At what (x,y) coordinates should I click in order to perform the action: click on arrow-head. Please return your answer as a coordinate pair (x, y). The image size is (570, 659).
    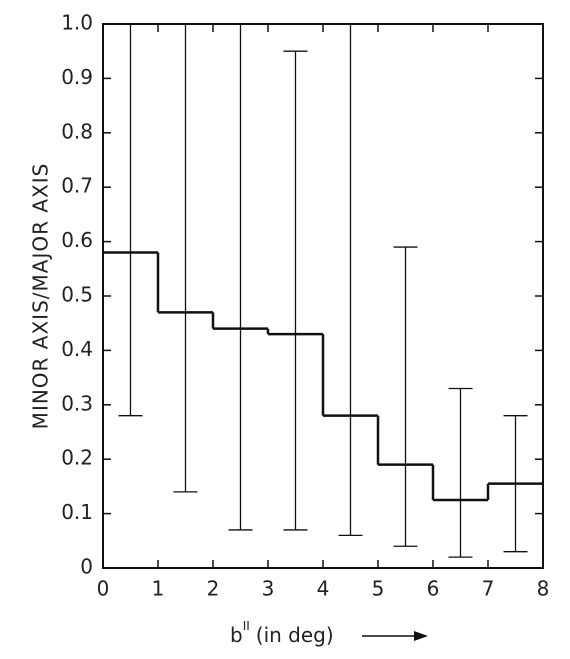
    Looking at the image, I should click on (421, 636).